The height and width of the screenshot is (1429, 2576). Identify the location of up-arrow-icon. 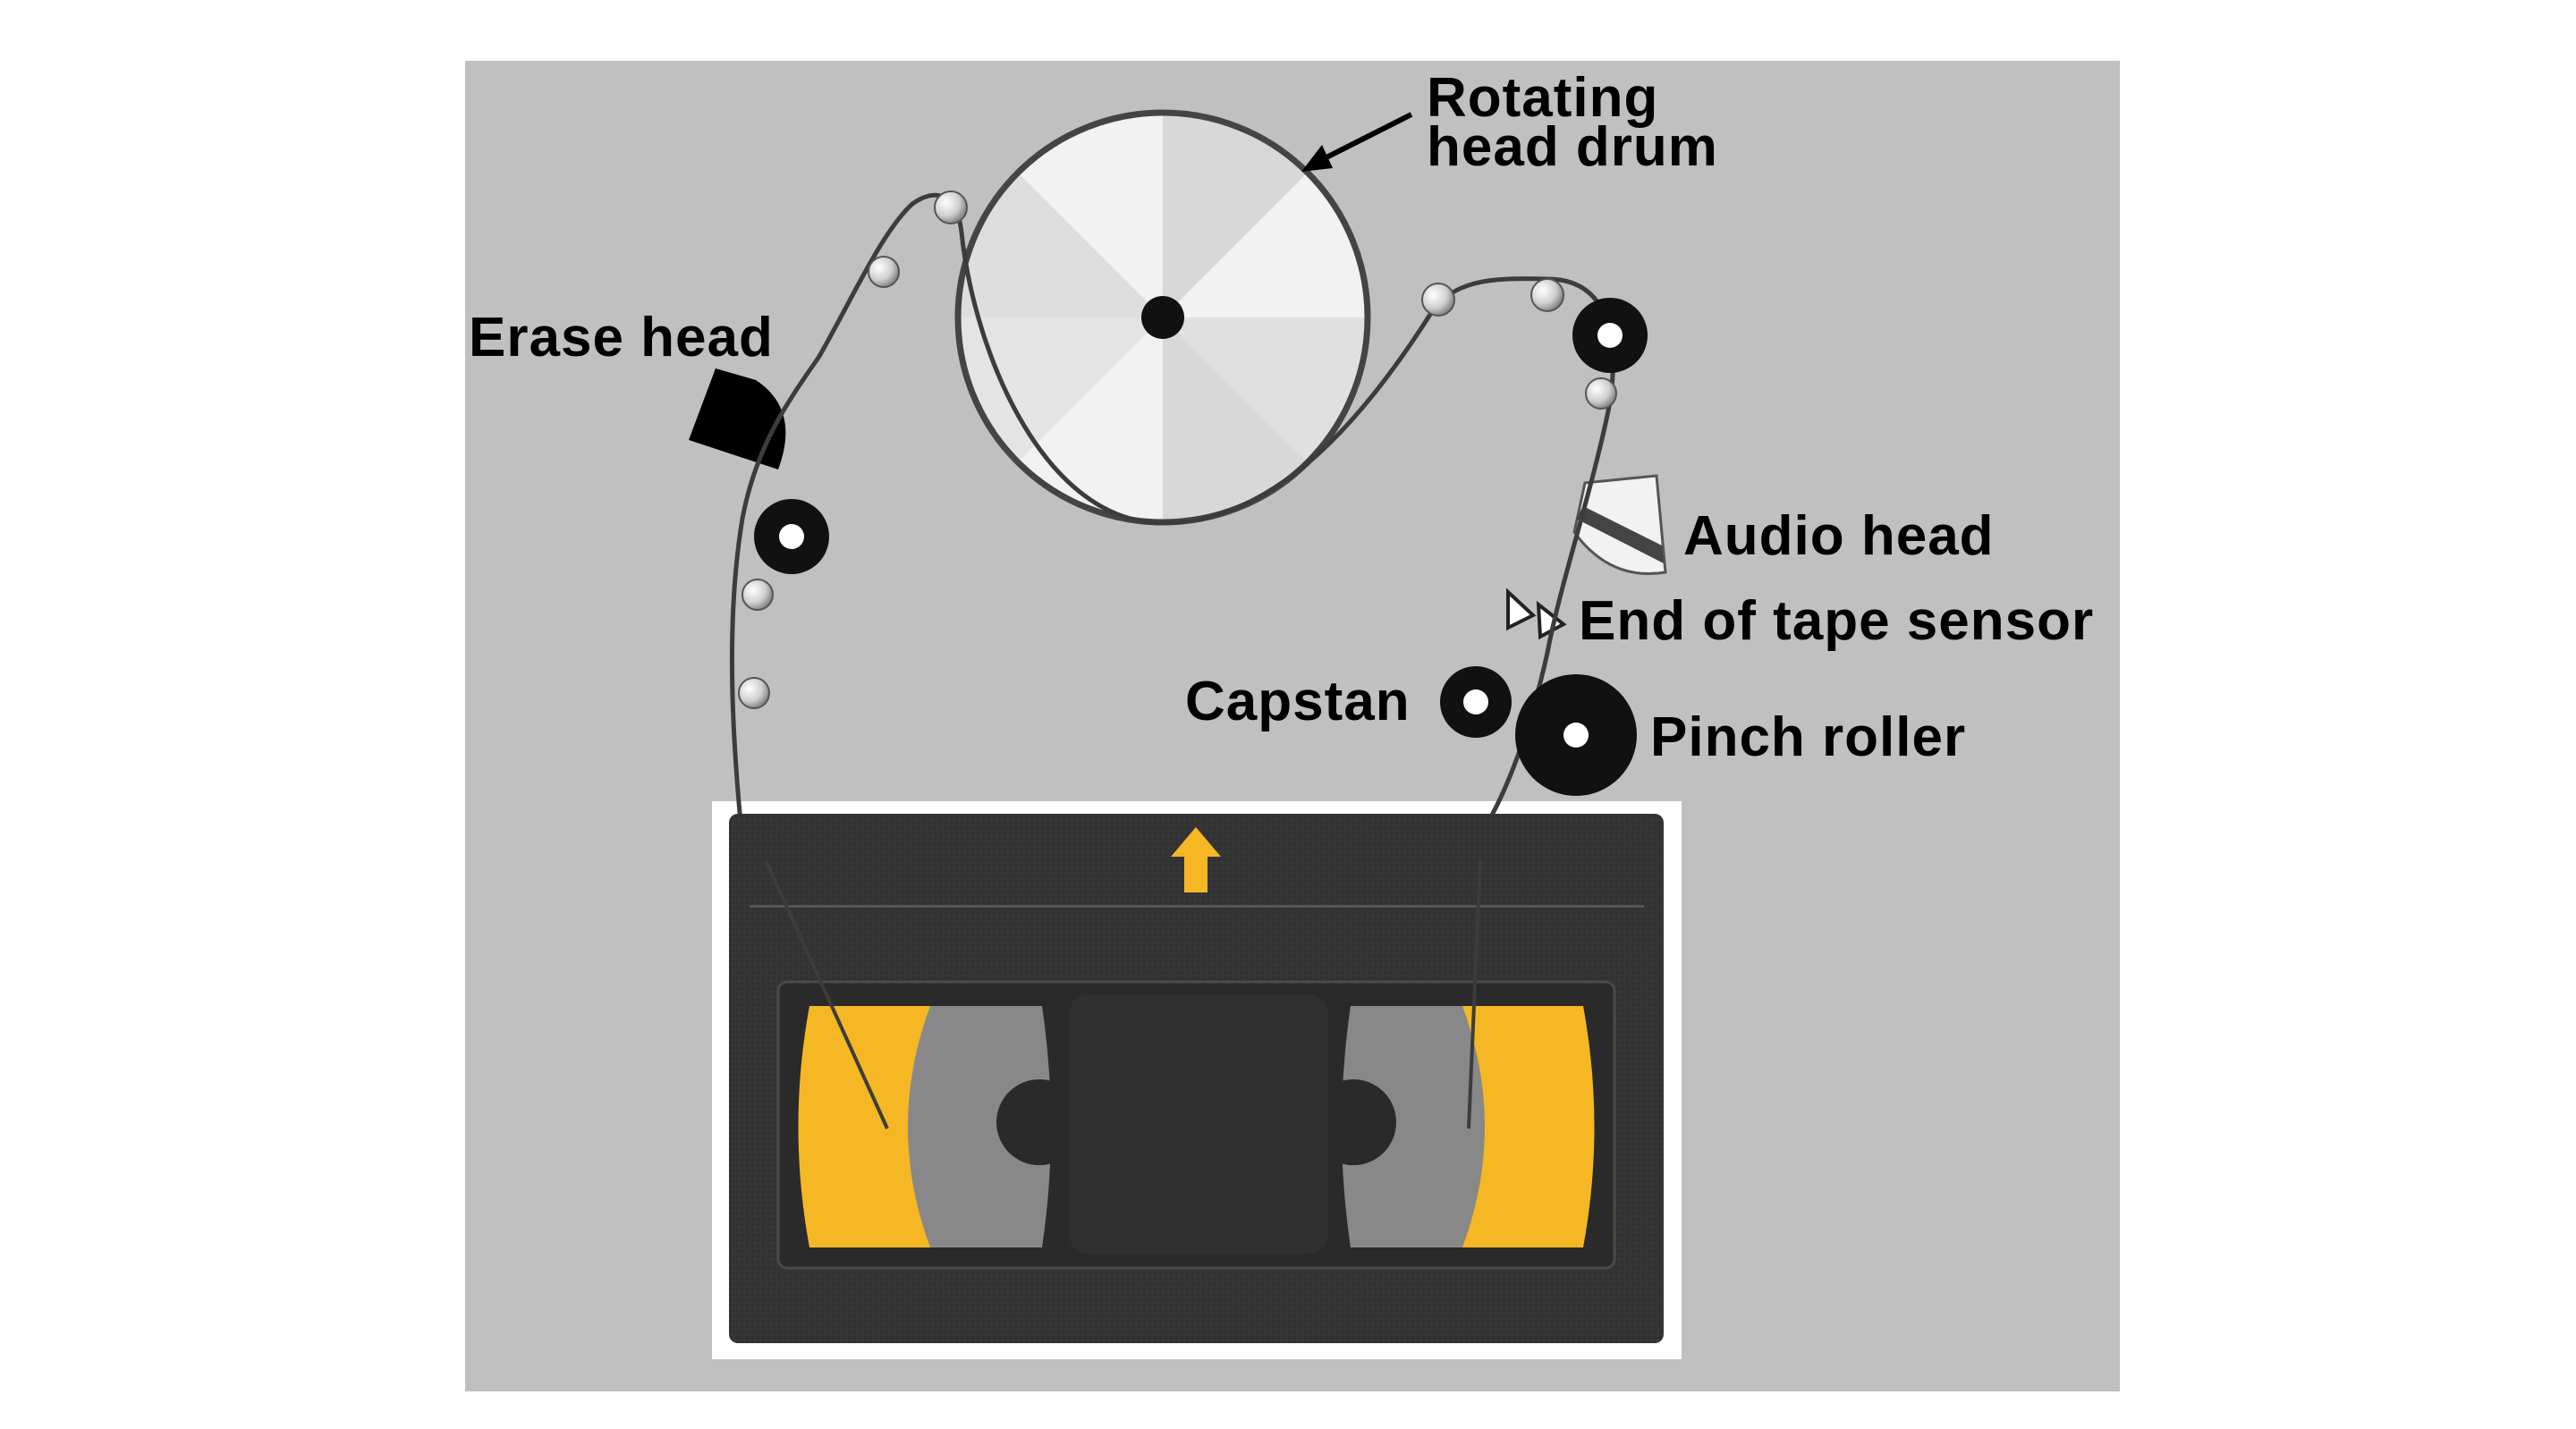
(1196, 859).